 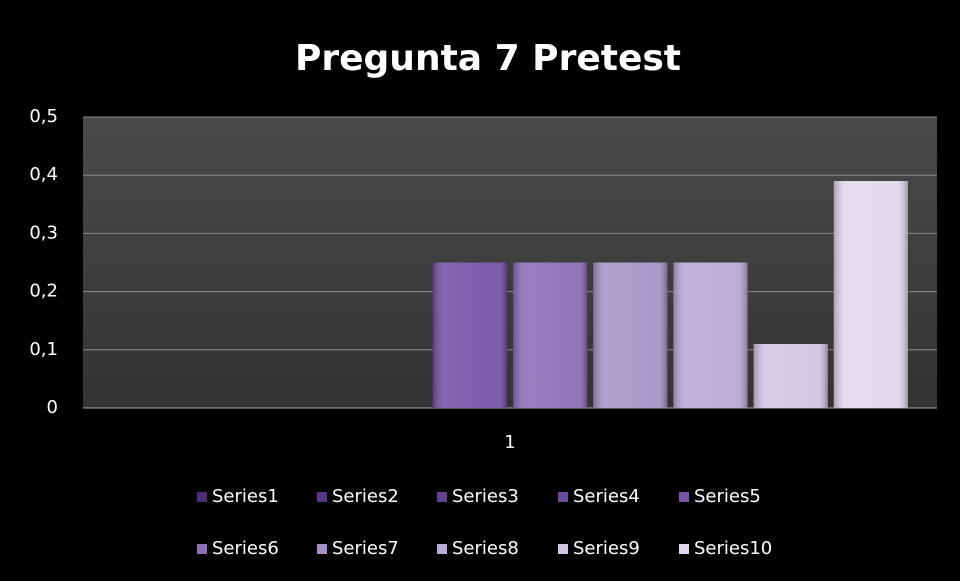 I want to click on x-tick-label: 1, so click(x=509, y=442).